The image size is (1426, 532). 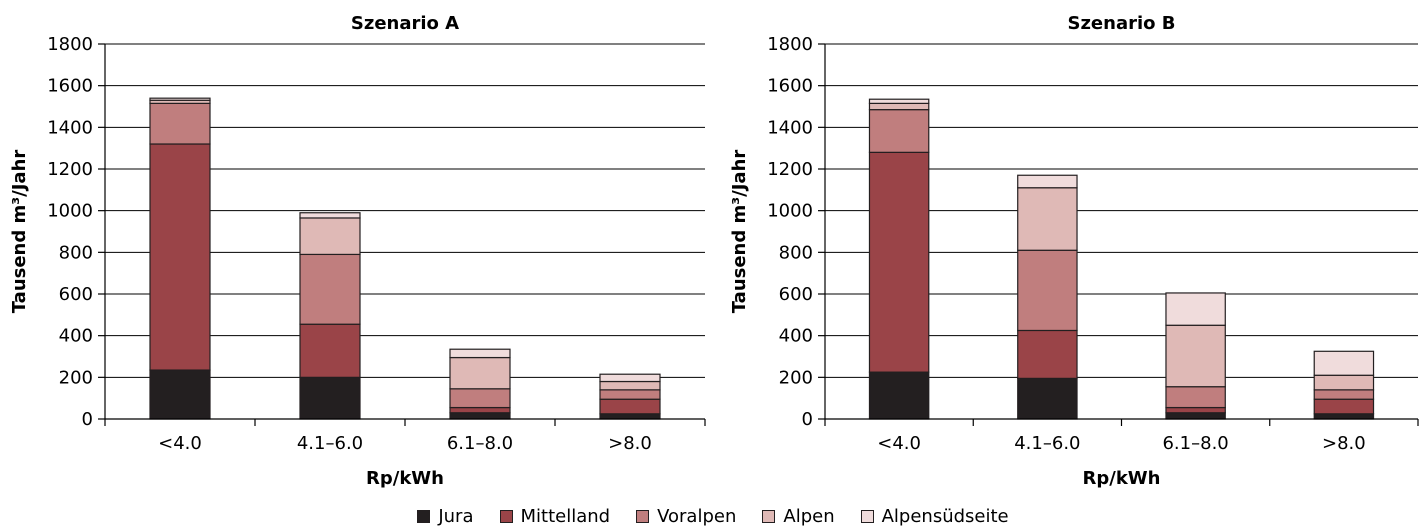 I want to click on legend-label-jura: Jura, so click(x=456, y=516).